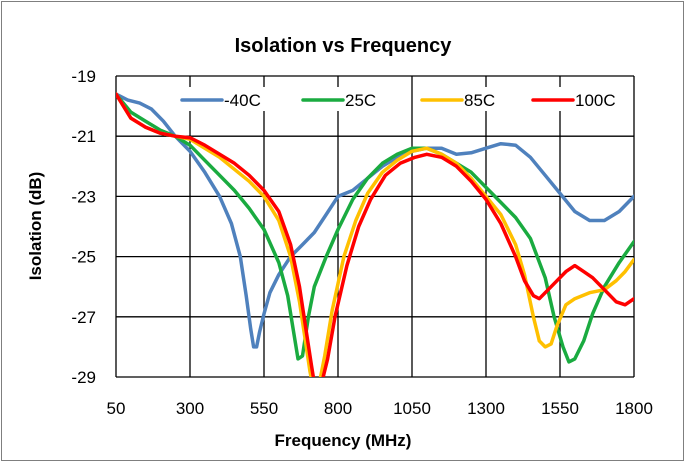  Describe the element at coordinates (83, 196) in the screenshot. I see `y-tick-label: -23` at that location.